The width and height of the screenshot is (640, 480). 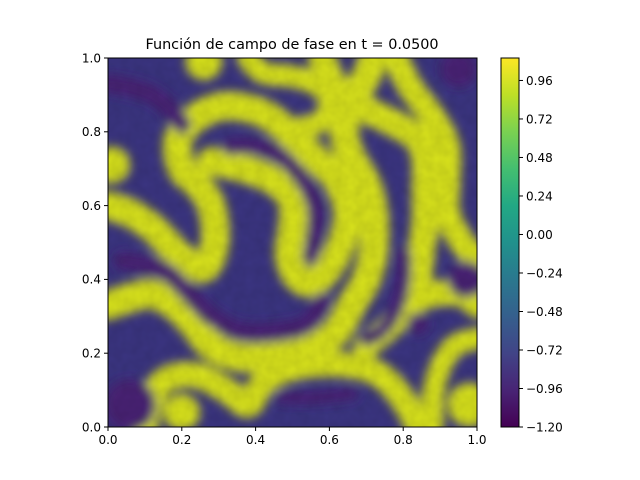 I want to click on y-axis: 0.0 0.2 0.4 0.6 0.8 1.0, so click(x=95, y=242).